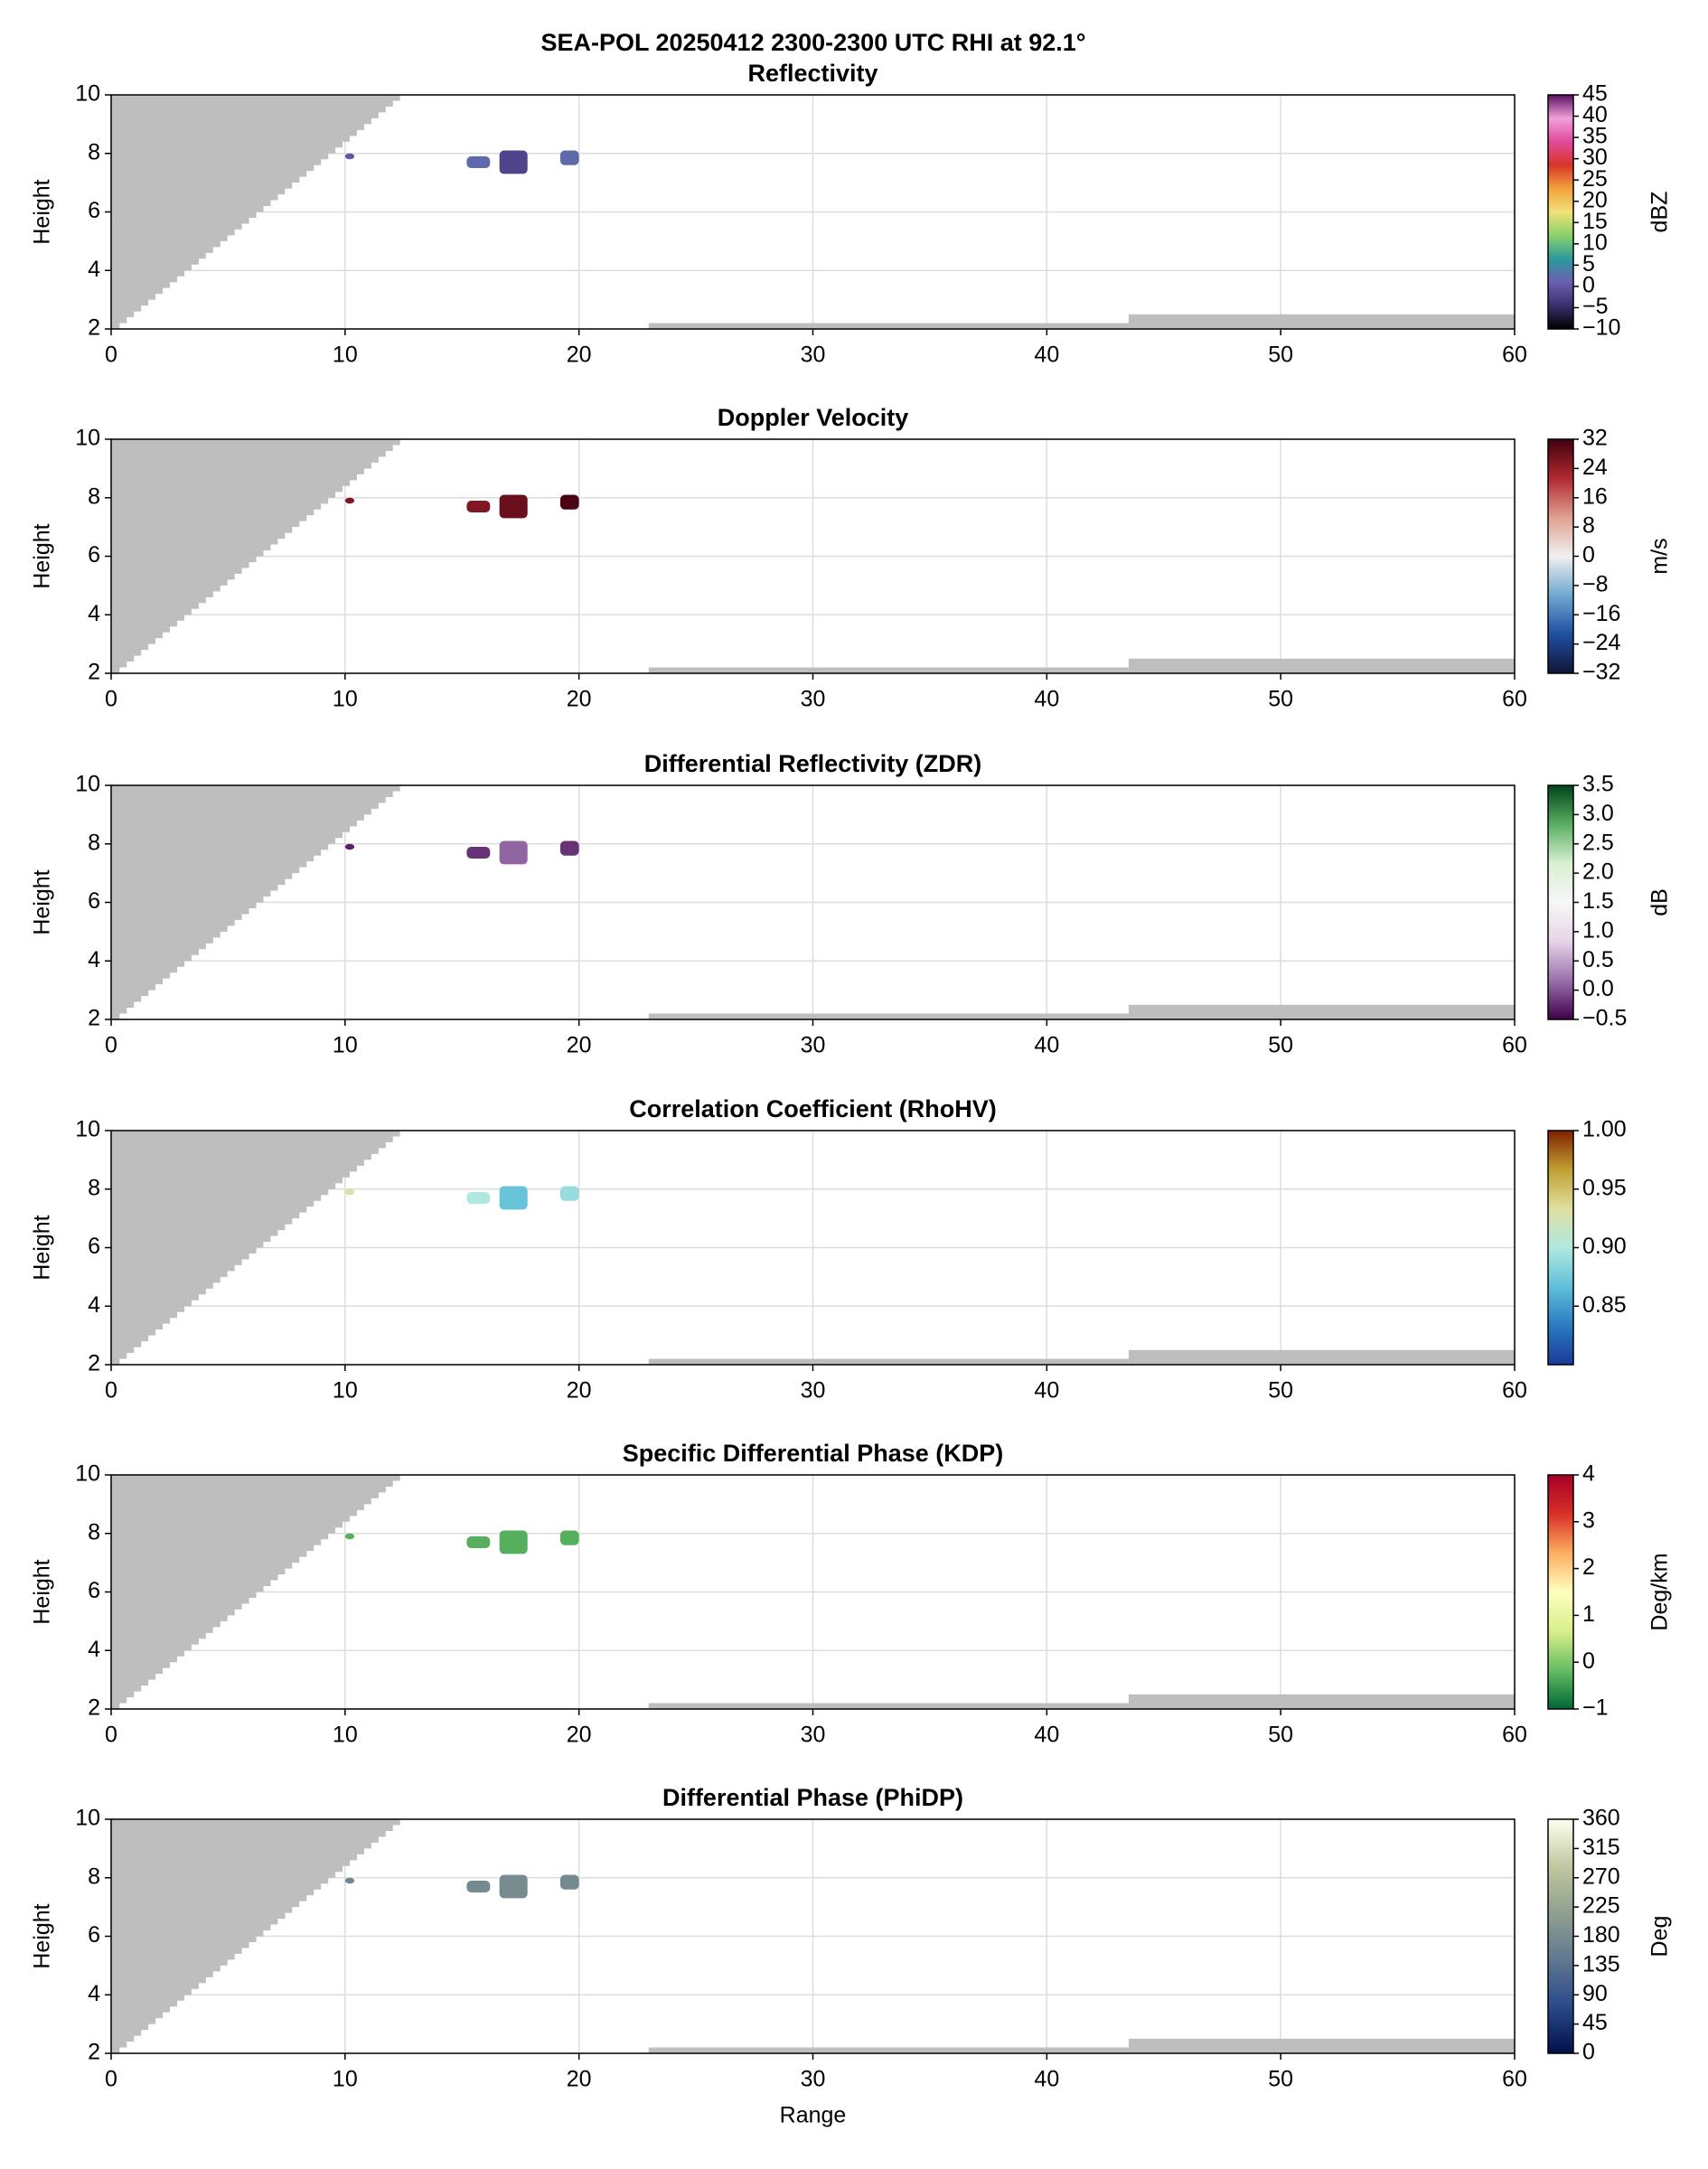 The image size is (1708, 2169). What do you see at coordinates (1601, 1935) in the screenshot?
I see `colorbar-tick-label: 180` at bounding box center [1601, 1935].